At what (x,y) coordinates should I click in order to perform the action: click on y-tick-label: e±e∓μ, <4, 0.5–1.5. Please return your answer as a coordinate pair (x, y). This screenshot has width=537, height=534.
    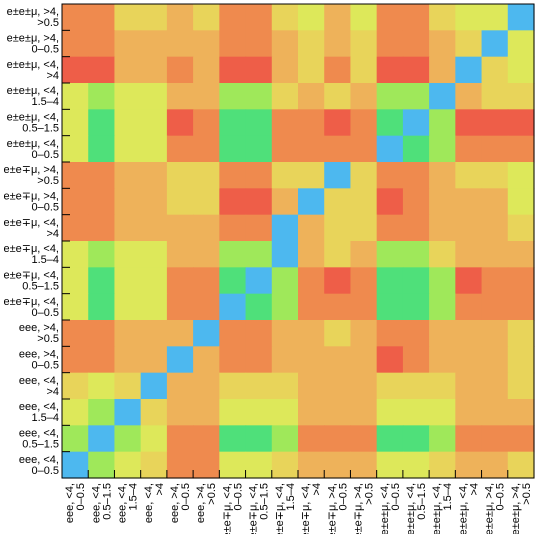
    Looking at the image, I should click on (31, 281).